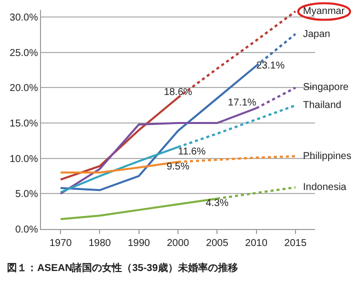  What do you see at coordinates (139, 243) in the screenshot?
I see `x-tick-label: 1990` at bounding box center [139, 243].